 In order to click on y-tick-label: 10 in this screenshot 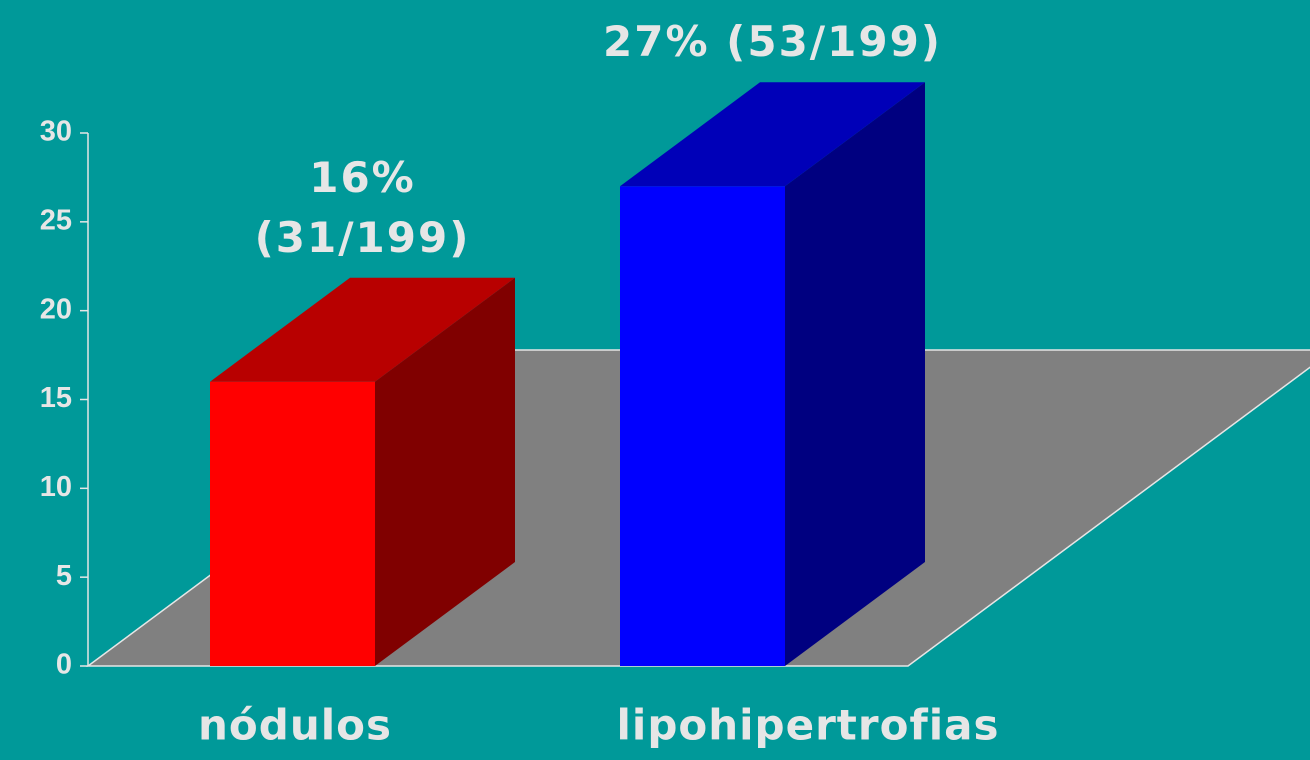, I will do `click(56, 487)`.